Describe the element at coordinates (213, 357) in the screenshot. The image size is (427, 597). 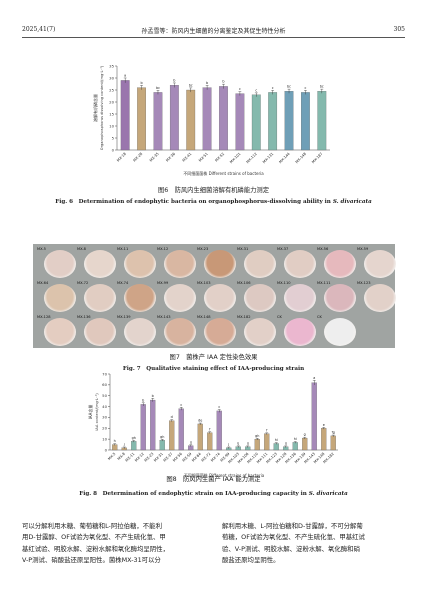
I see `figure-7-caption-cn: 图7 菌株产 IAA 定性染色效果` at that location.